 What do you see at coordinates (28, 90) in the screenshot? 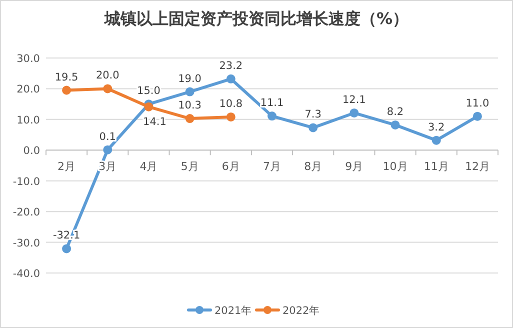
I see `y-tick-label: 20.0` at bounding box center [28, 90].